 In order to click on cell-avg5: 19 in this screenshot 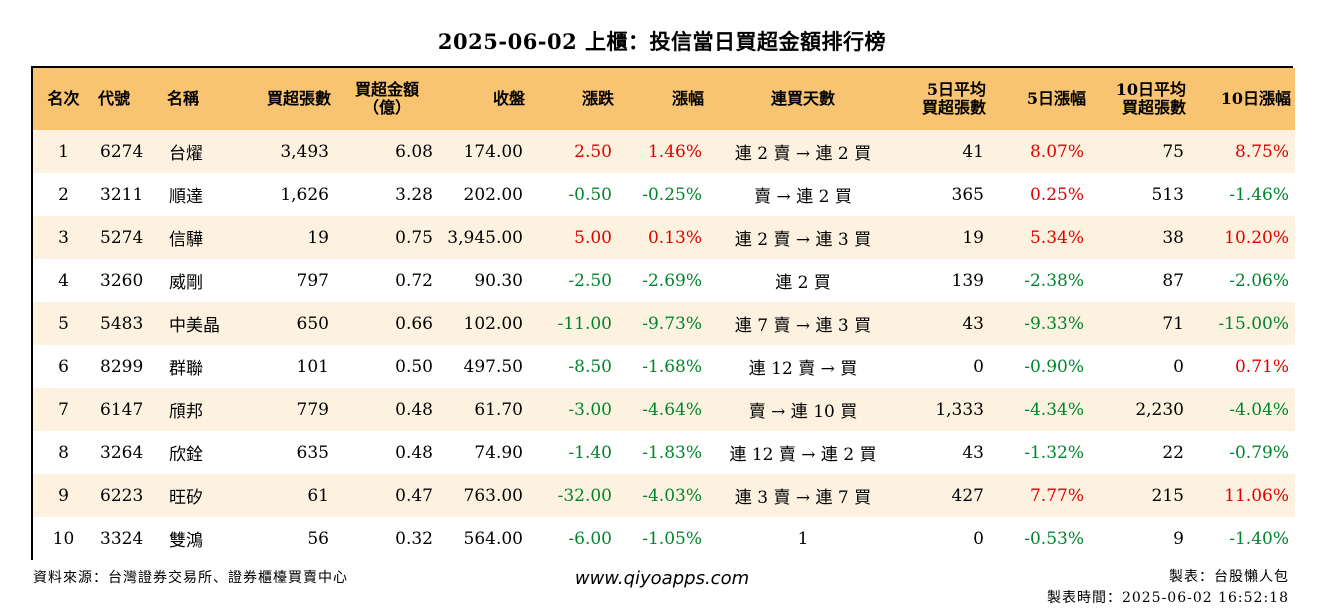, I will do `click(944, 237)`.